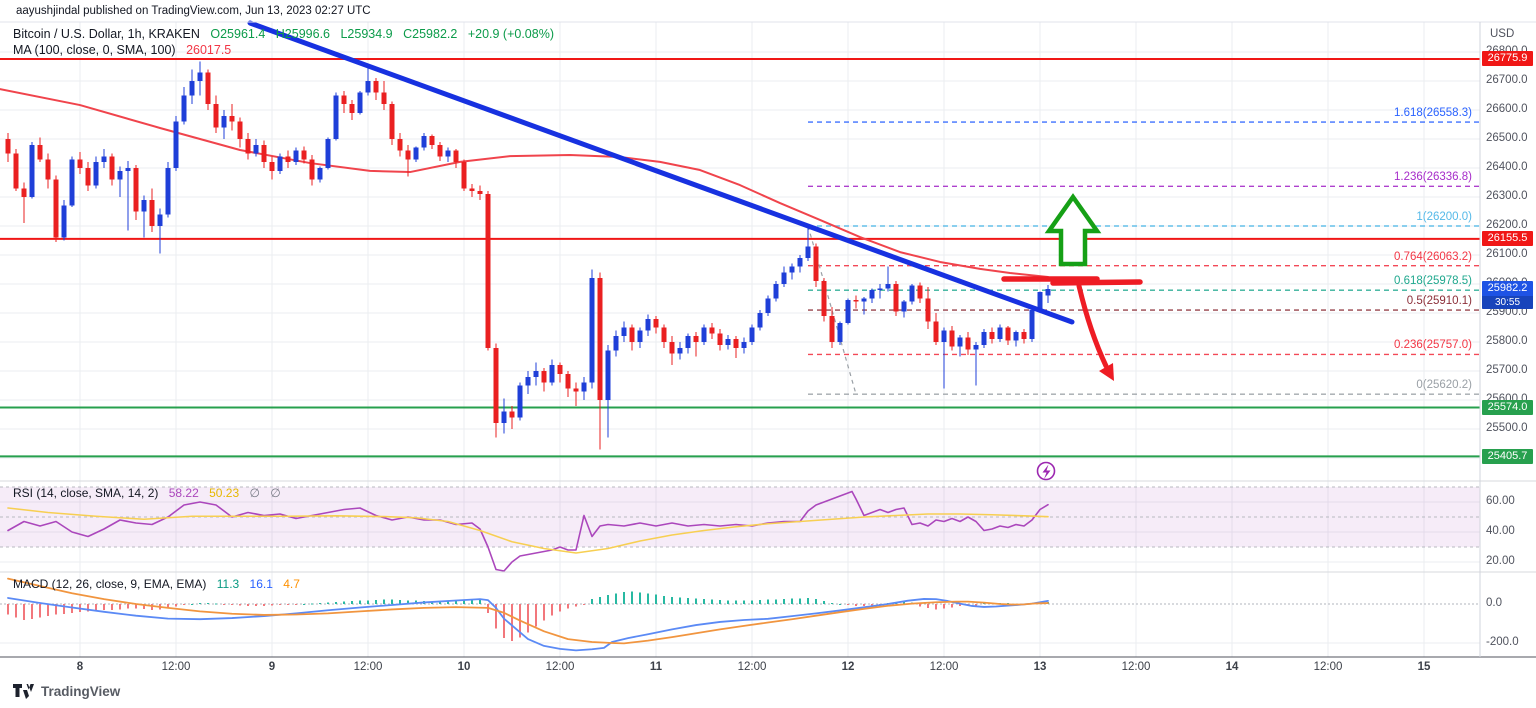 This screenshot has height=708, width=1536. What do you see at coordinates (528, 616) in the screenshot?
I see `macd-histogram` at bounding box center [528, 616].